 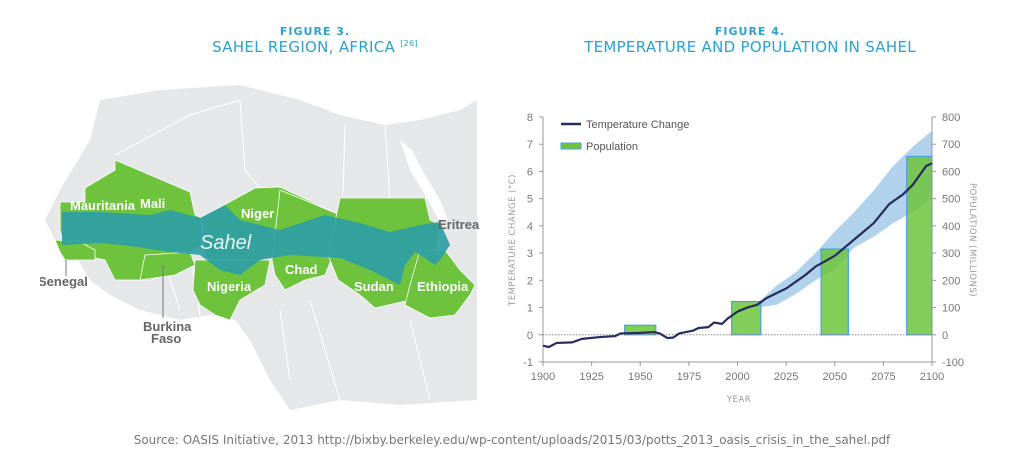 I want to click on uncertainty-band-layer, so click(x=844, y=219).